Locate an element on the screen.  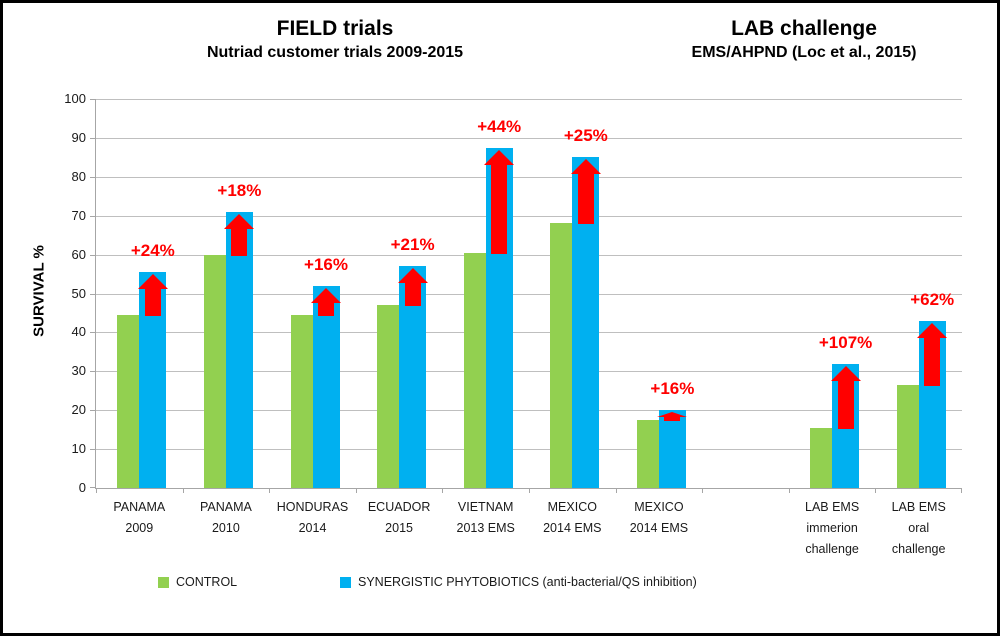
x-axis-label: LAB EMS oral challenge is located at coordinates (919, 528).